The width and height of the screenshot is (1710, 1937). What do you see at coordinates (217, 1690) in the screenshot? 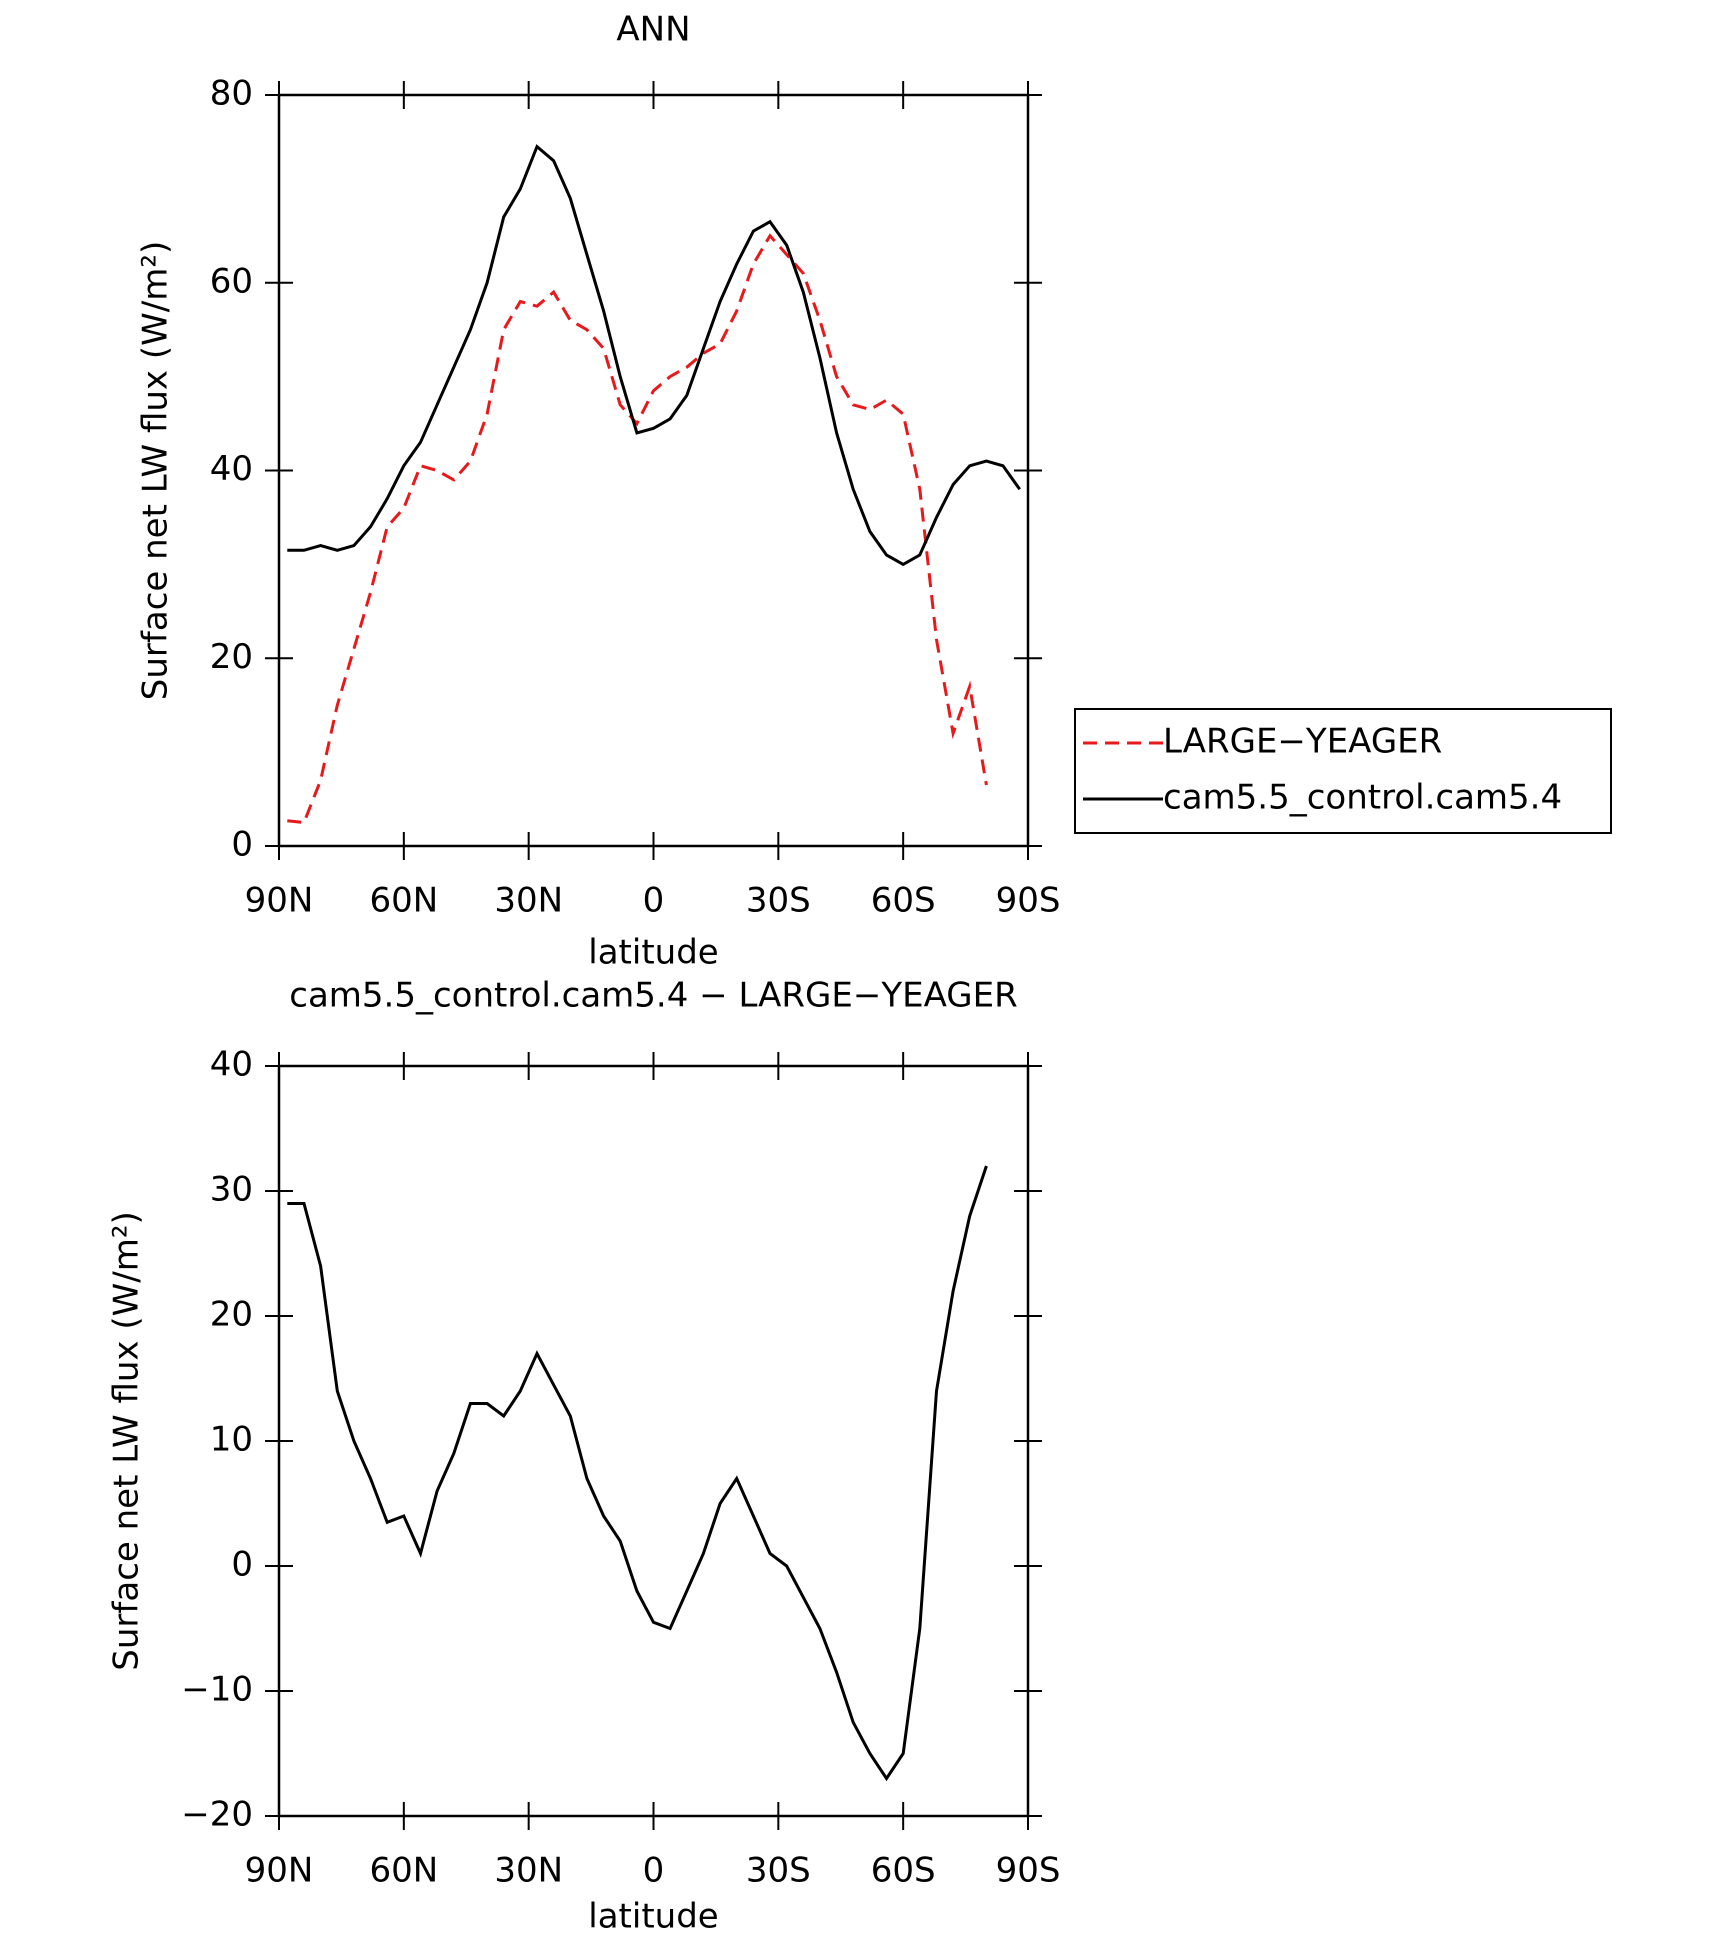
I see `y-tick-label: −10` at bounding box center [217, 1690].